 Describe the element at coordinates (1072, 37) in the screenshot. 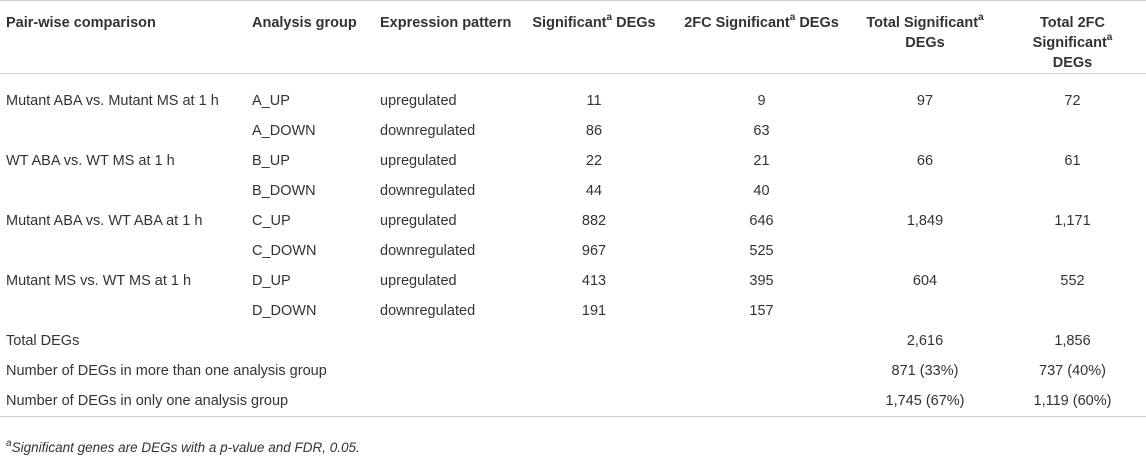

I see `header-total-2fc-significant-degs: Total 2FC Significanta DEGs` at that location.